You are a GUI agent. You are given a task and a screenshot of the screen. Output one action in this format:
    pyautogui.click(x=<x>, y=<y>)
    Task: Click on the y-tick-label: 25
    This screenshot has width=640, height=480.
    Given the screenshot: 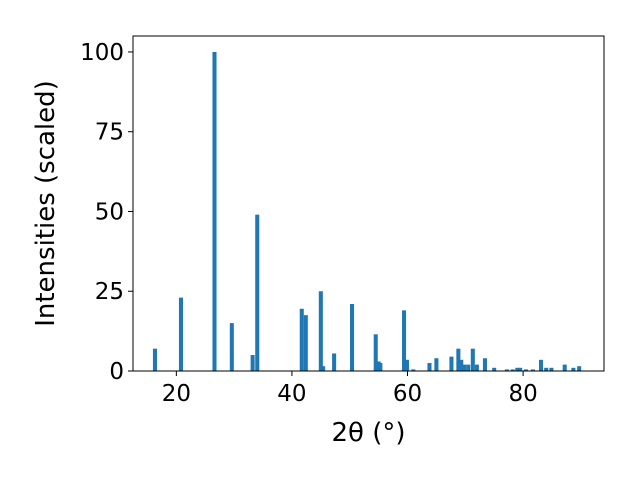 What is the action you would take?
    pyautogui.click(x=109, y=292)
    